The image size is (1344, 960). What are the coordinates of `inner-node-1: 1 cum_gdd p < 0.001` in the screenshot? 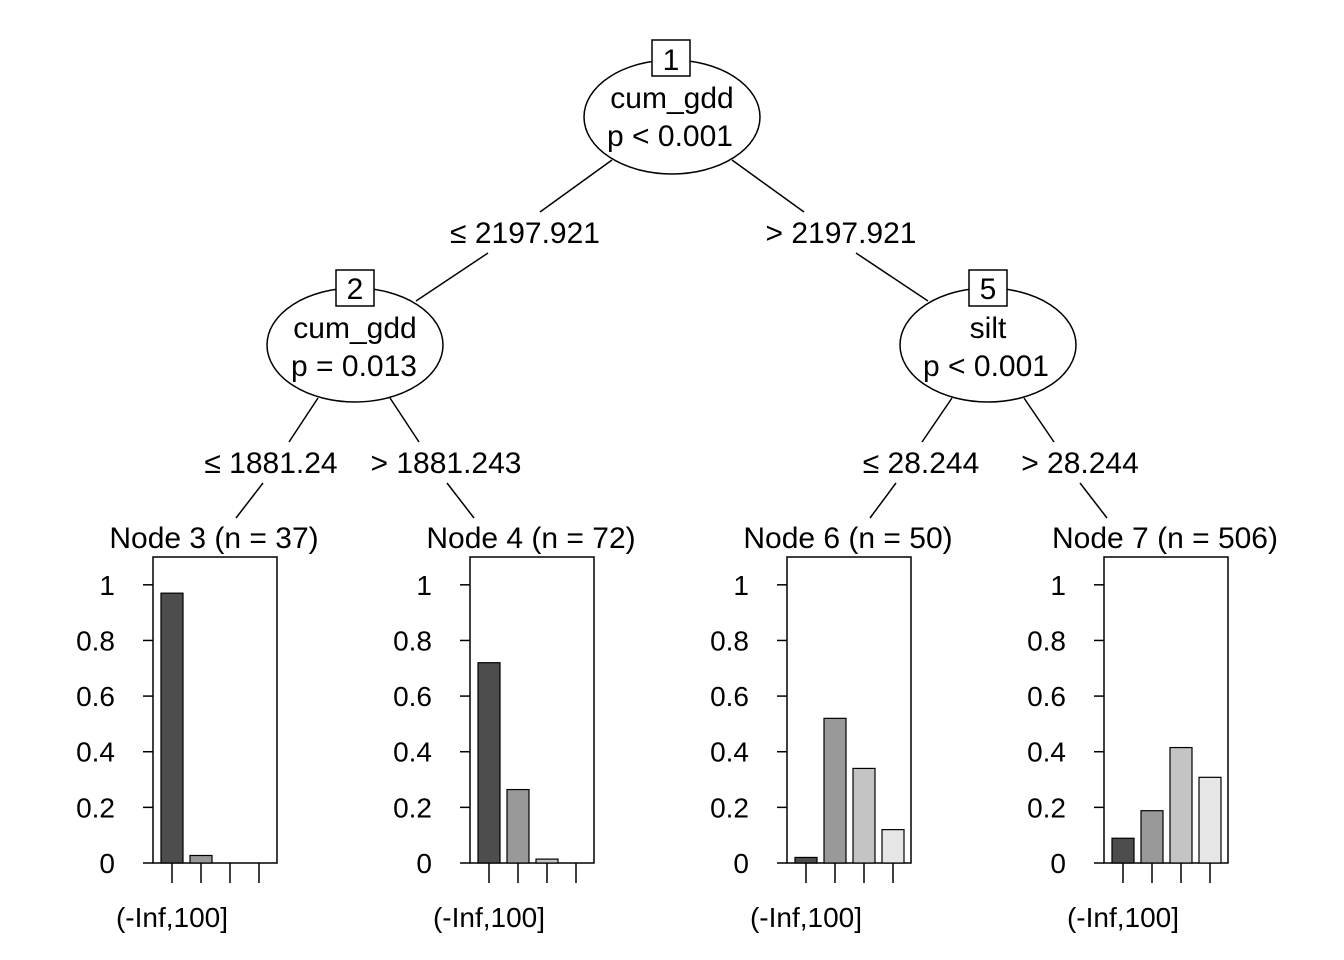 It's located at (672, 107).